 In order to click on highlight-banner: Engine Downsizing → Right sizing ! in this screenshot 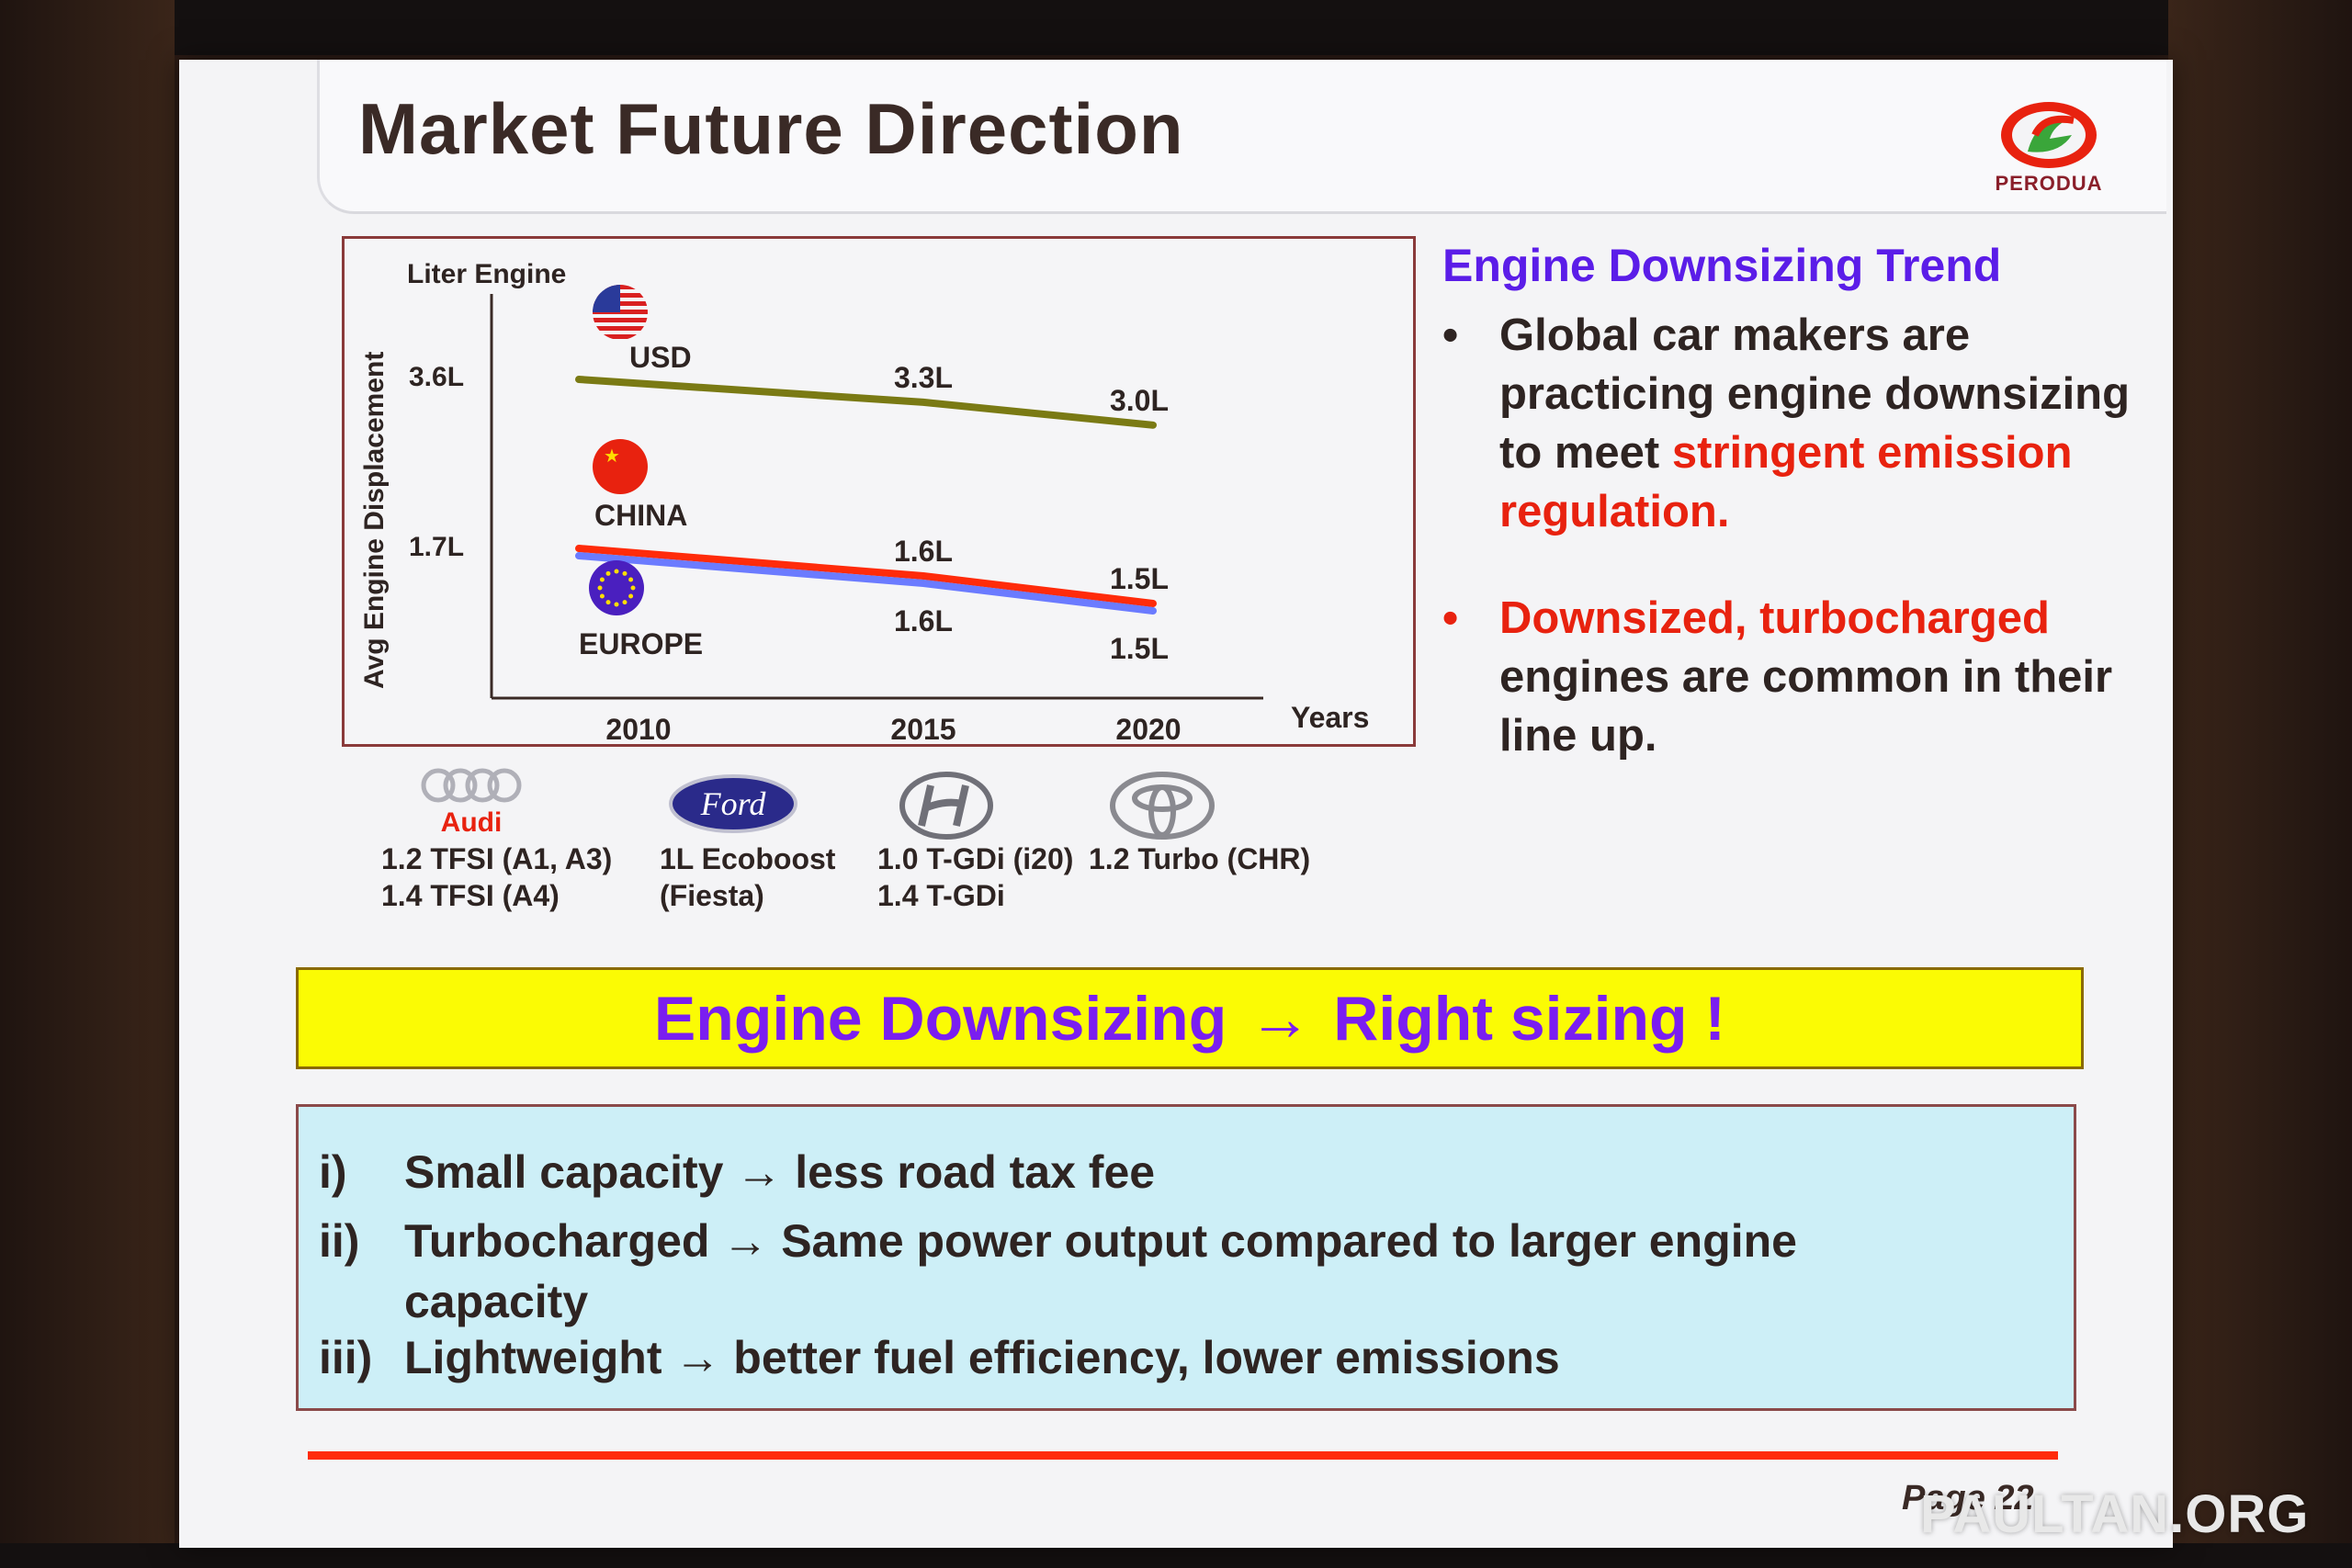, I will do `click(1190, 1018)`.